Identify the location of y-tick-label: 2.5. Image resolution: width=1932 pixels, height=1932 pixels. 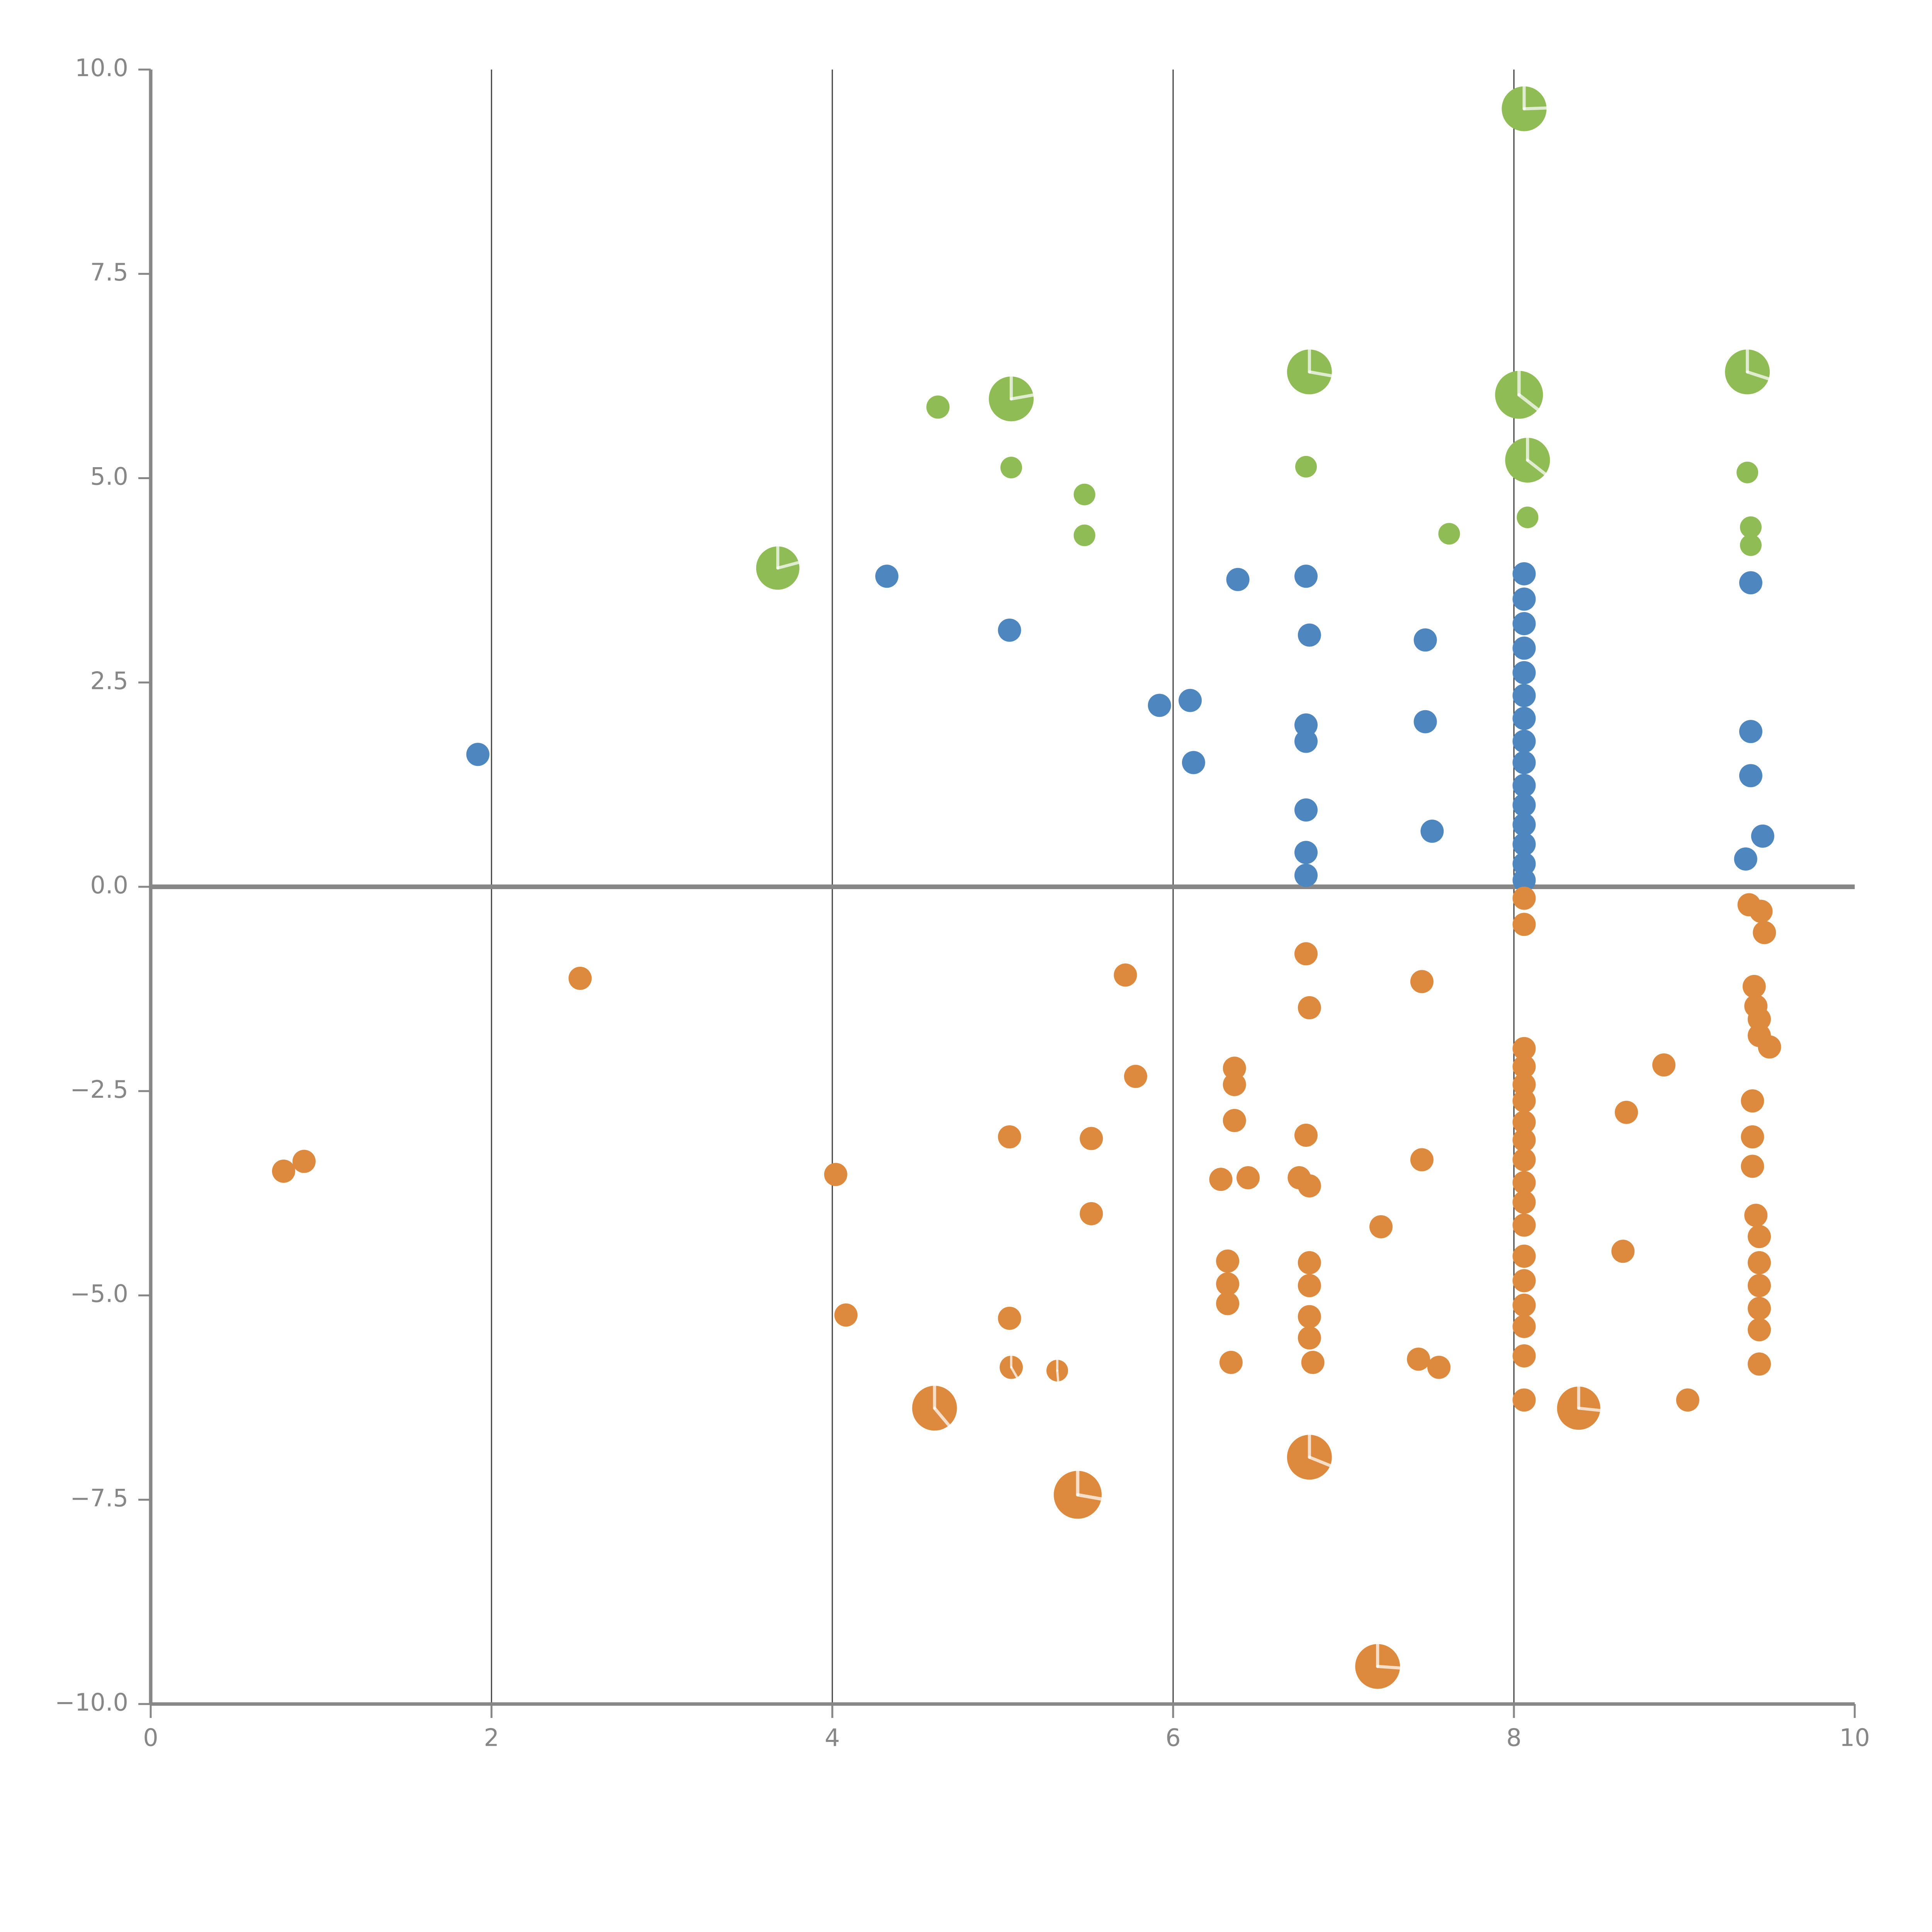
(109, 681).